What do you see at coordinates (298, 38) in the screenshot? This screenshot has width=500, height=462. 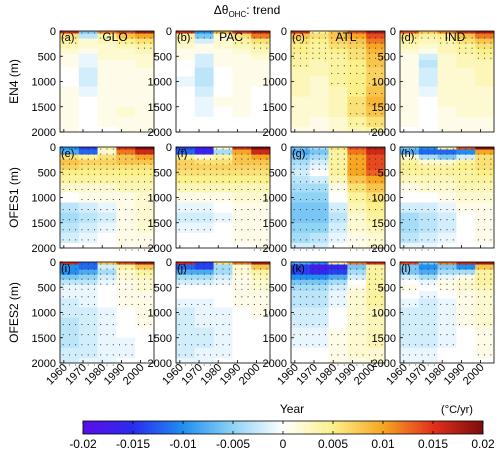 I see `panel-letter: (c)` at bounding box center [298, 38].